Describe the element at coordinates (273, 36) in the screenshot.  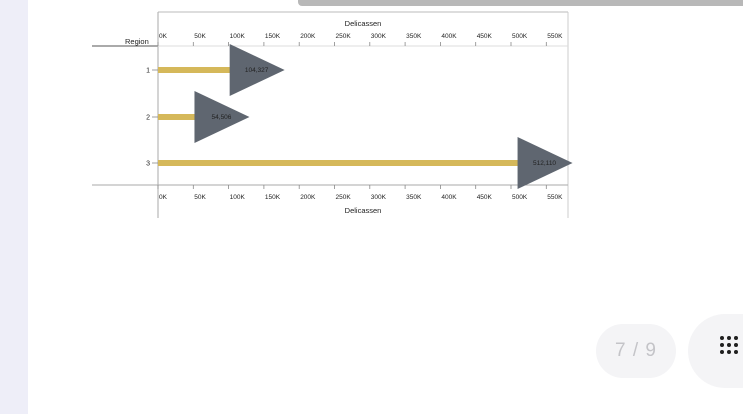
I see `x-tick-label-top: 150K` at that location.